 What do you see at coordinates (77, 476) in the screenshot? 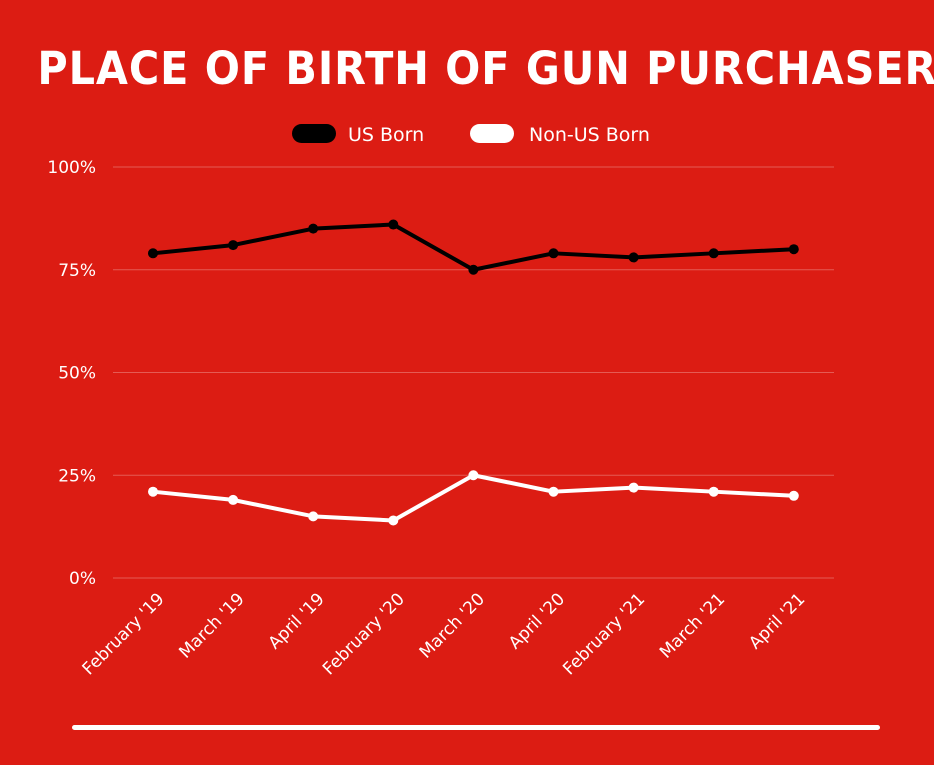
I see `y-tick-label: 25%` at bounding box center [77, 476].